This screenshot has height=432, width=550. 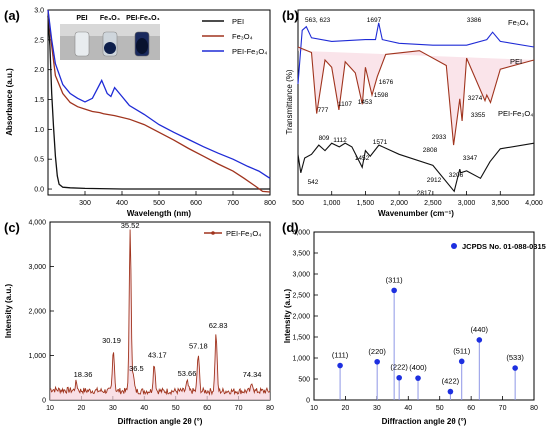 I want to click on annotation-b: 1571, so click(x=380, y=142).